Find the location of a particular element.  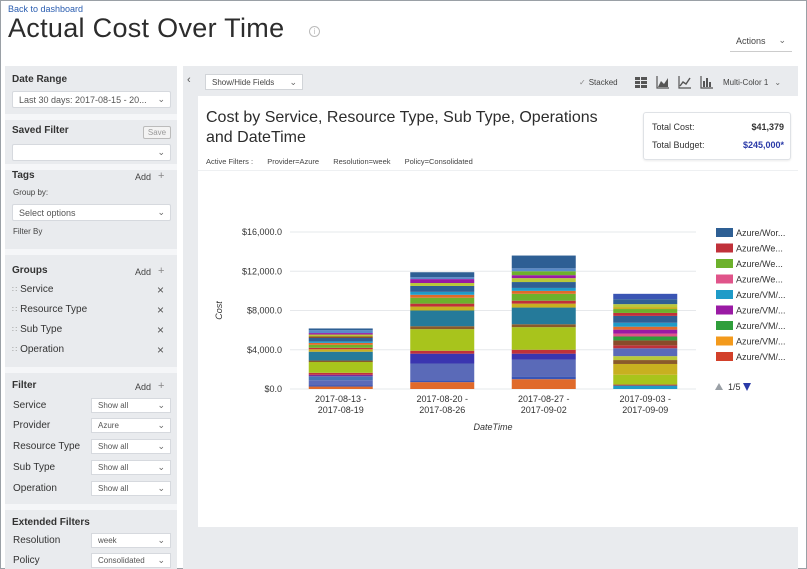

show-hide-fields-dropdown: Show/Hide Fields ⌄ is located at coordinates (254, 82).